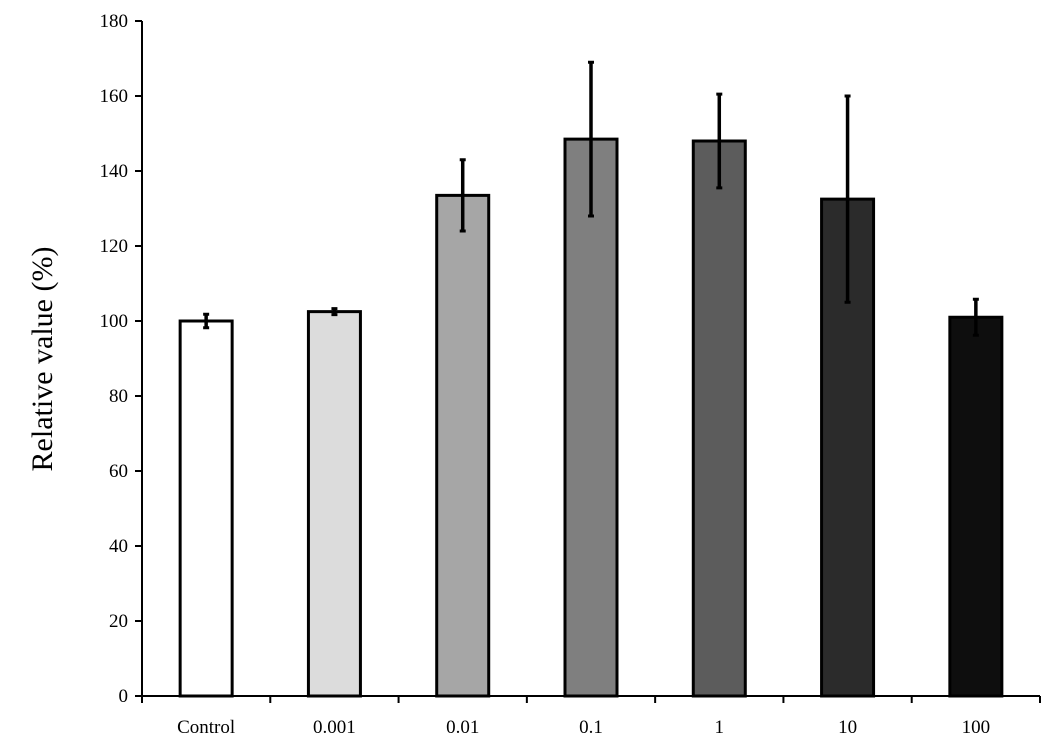  I want to click on bar-0.001, so click(334, 504).